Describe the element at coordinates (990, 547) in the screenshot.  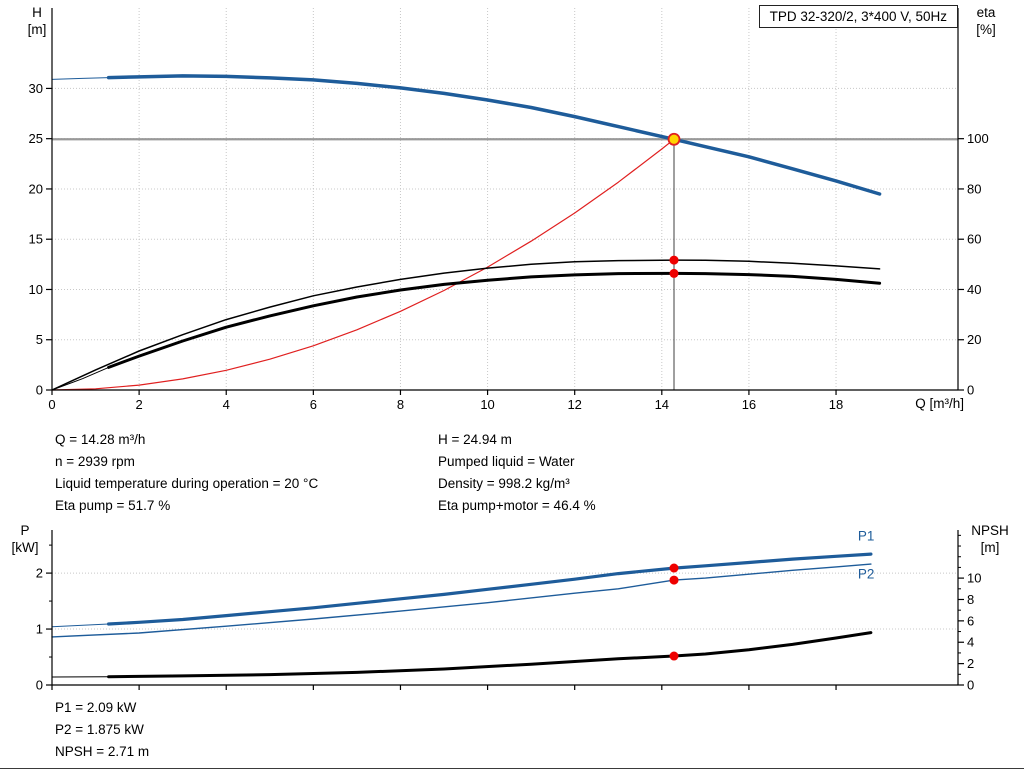
I see `npsh-axis-title-unit: [m]` at that location.